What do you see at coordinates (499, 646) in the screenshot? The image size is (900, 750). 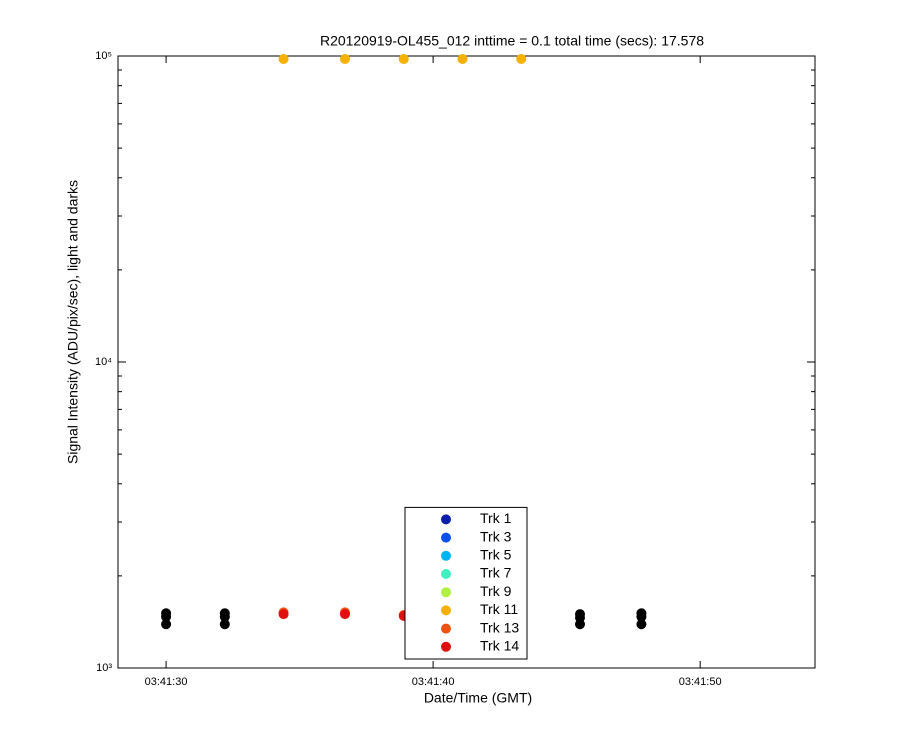 I see `legend-label: Trk 14` at bounding box center [499, 646].